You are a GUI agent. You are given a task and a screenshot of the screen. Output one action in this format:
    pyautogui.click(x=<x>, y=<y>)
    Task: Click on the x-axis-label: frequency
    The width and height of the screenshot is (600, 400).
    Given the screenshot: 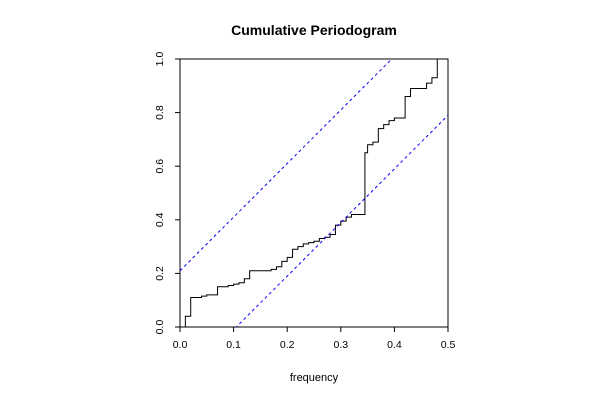 What is the action you would take?
    pyautogui.click(x=314, y=378)
    